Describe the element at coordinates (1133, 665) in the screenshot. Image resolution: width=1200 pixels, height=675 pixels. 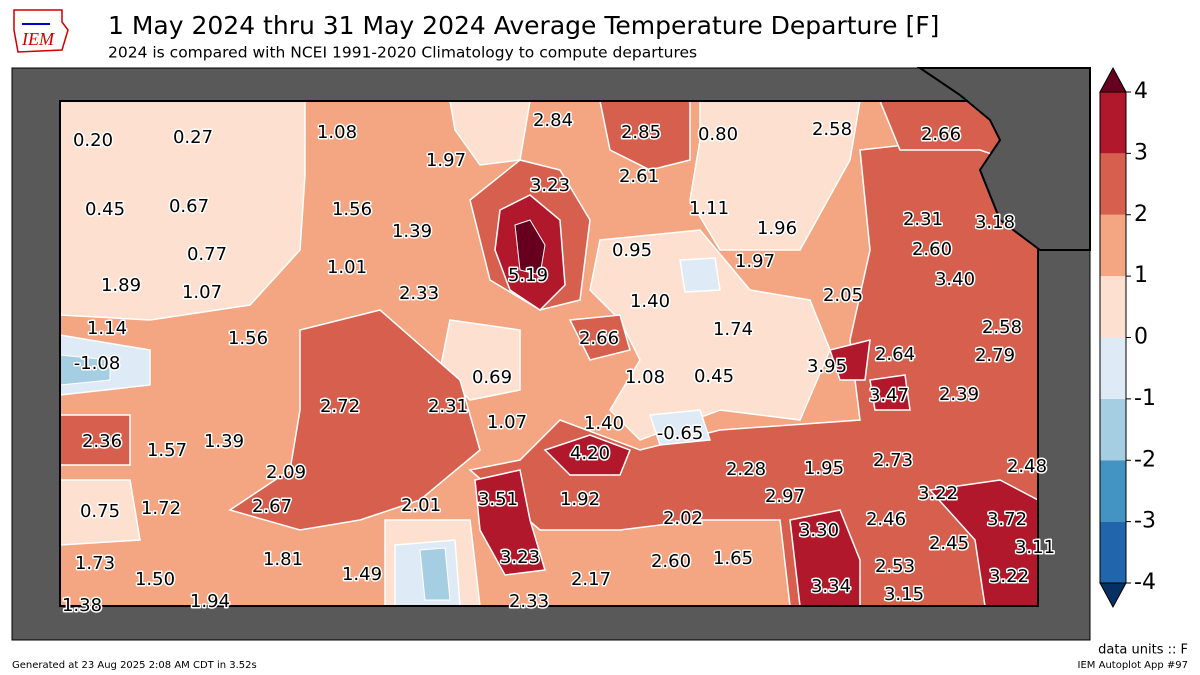
I see `app-note: IEM Autoplot App #97` at that location.